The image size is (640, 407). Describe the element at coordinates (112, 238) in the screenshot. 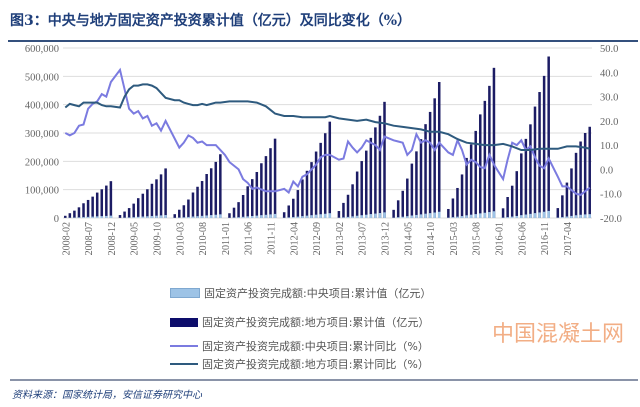

I see `x-tick-label: 2008-12` at that location.